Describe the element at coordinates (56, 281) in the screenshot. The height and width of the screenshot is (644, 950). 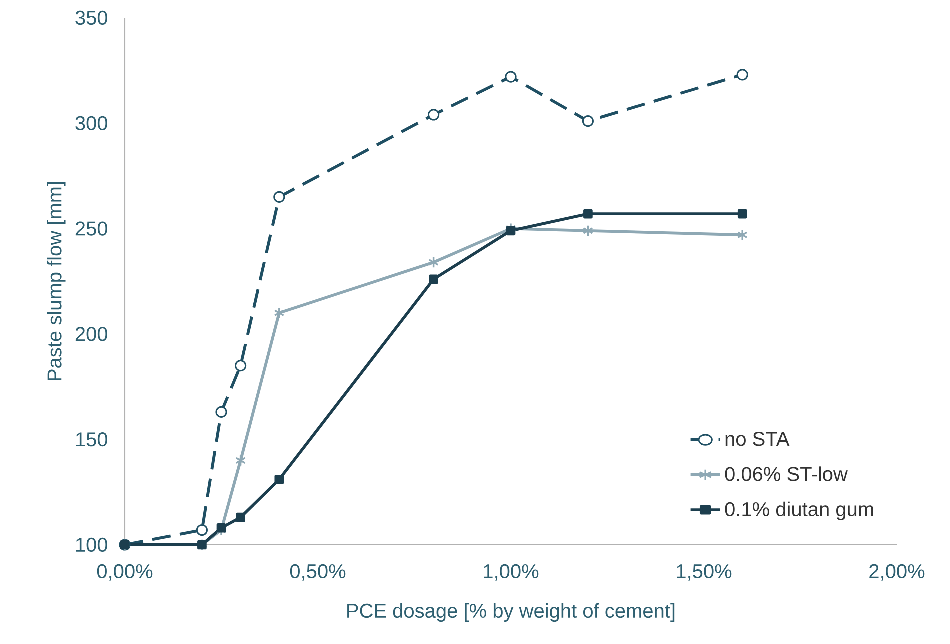
I see `y-axis-title: Paste slump flow [mm]` at that location.